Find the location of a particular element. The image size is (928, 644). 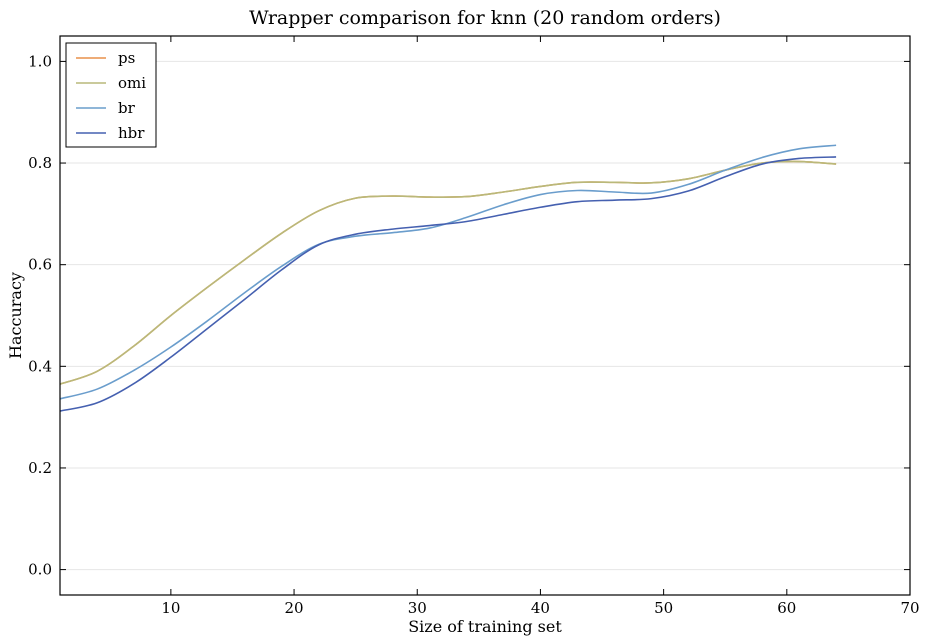

y-tick-label: 0.2 is located at coordinates (40, 468).